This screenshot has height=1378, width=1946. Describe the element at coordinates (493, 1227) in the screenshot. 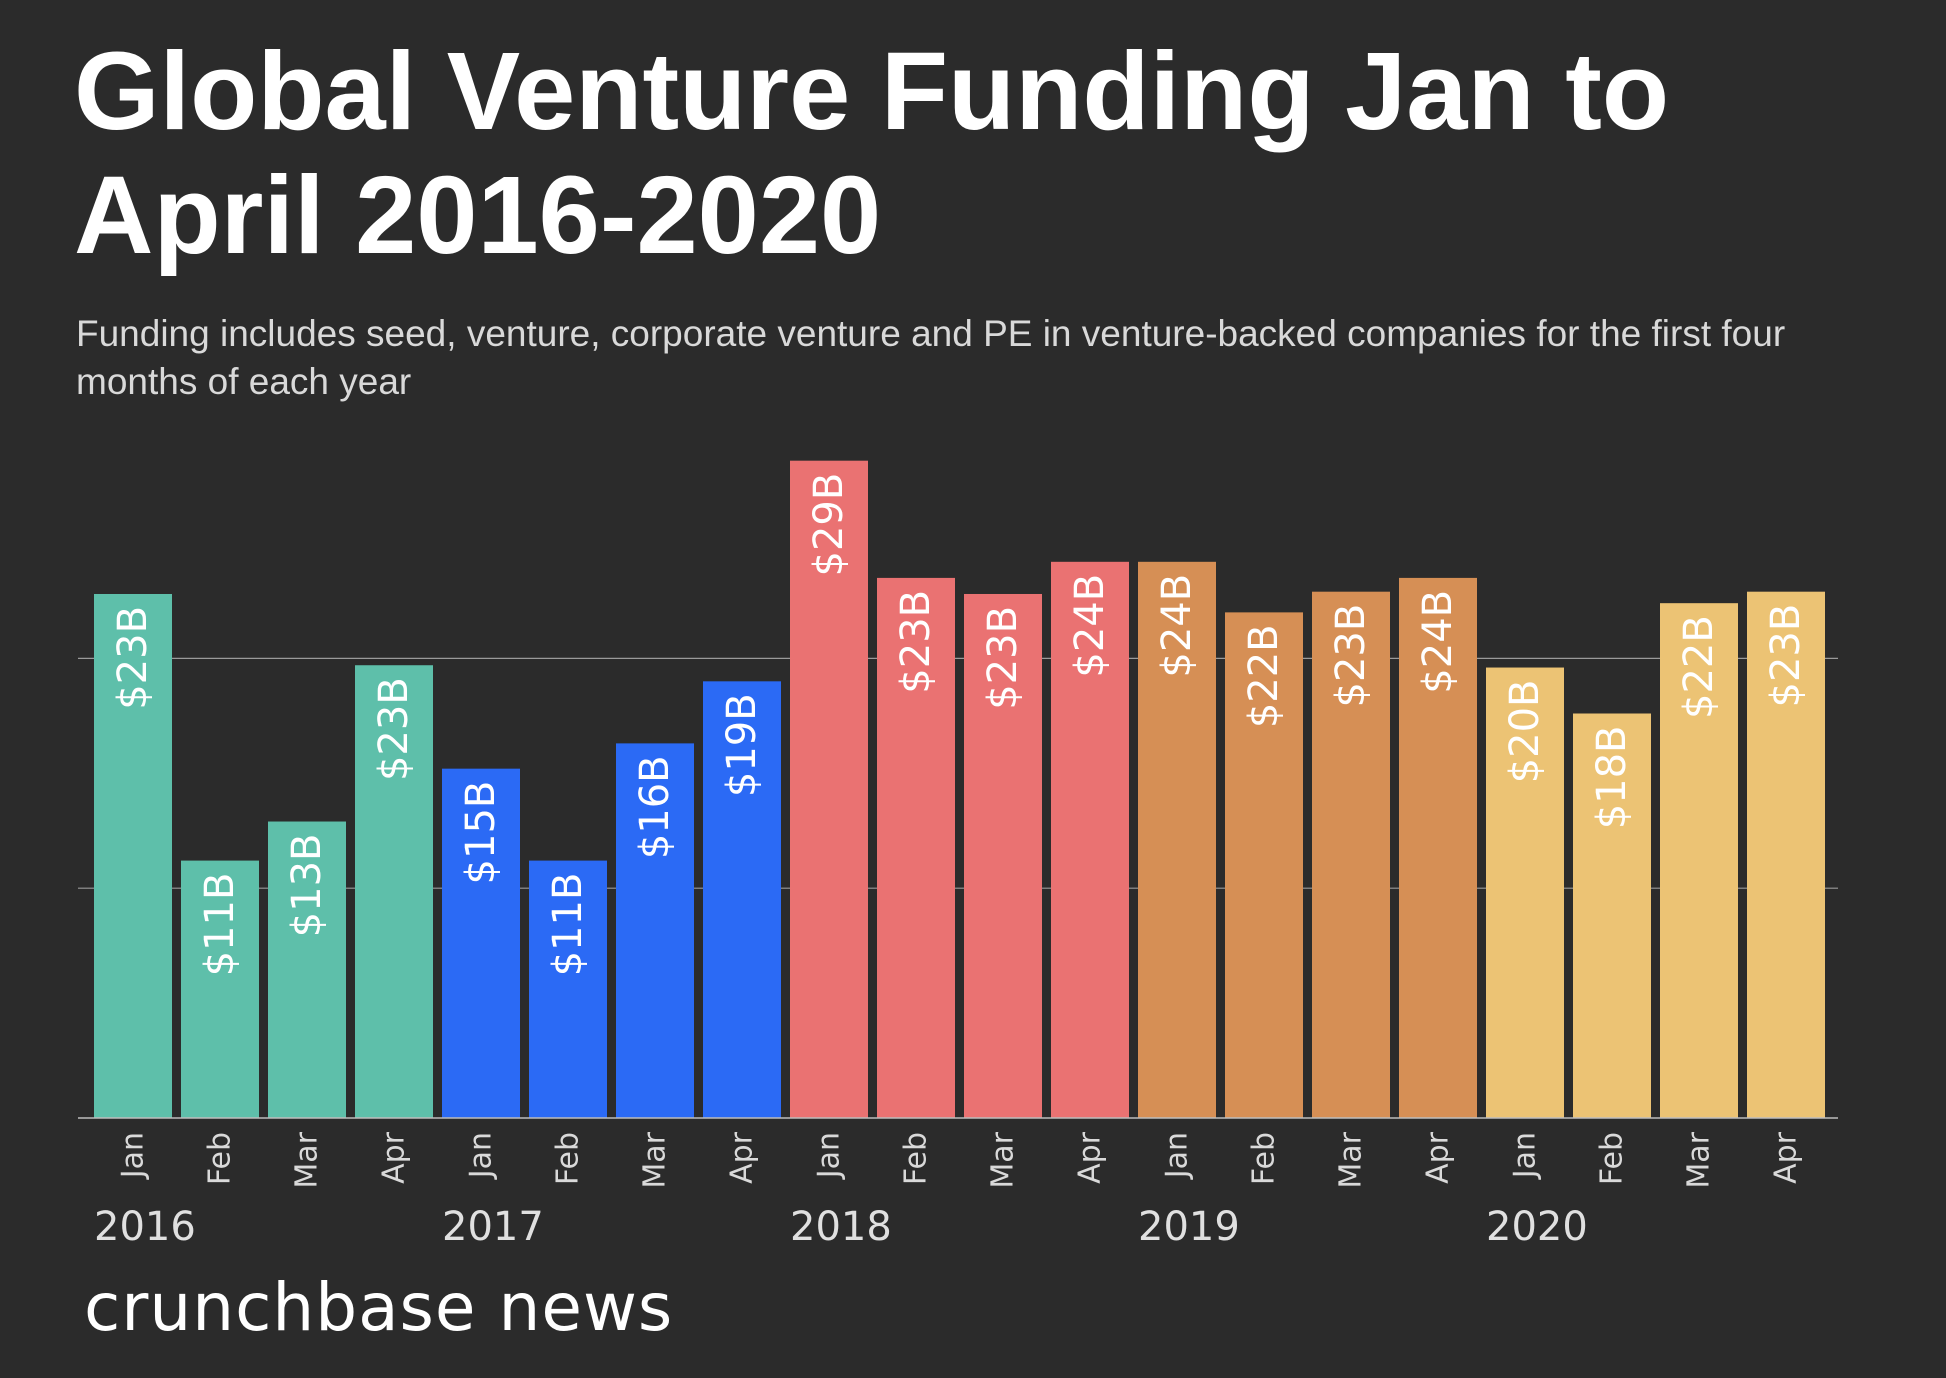

I see `year-label: 2017` at that location.